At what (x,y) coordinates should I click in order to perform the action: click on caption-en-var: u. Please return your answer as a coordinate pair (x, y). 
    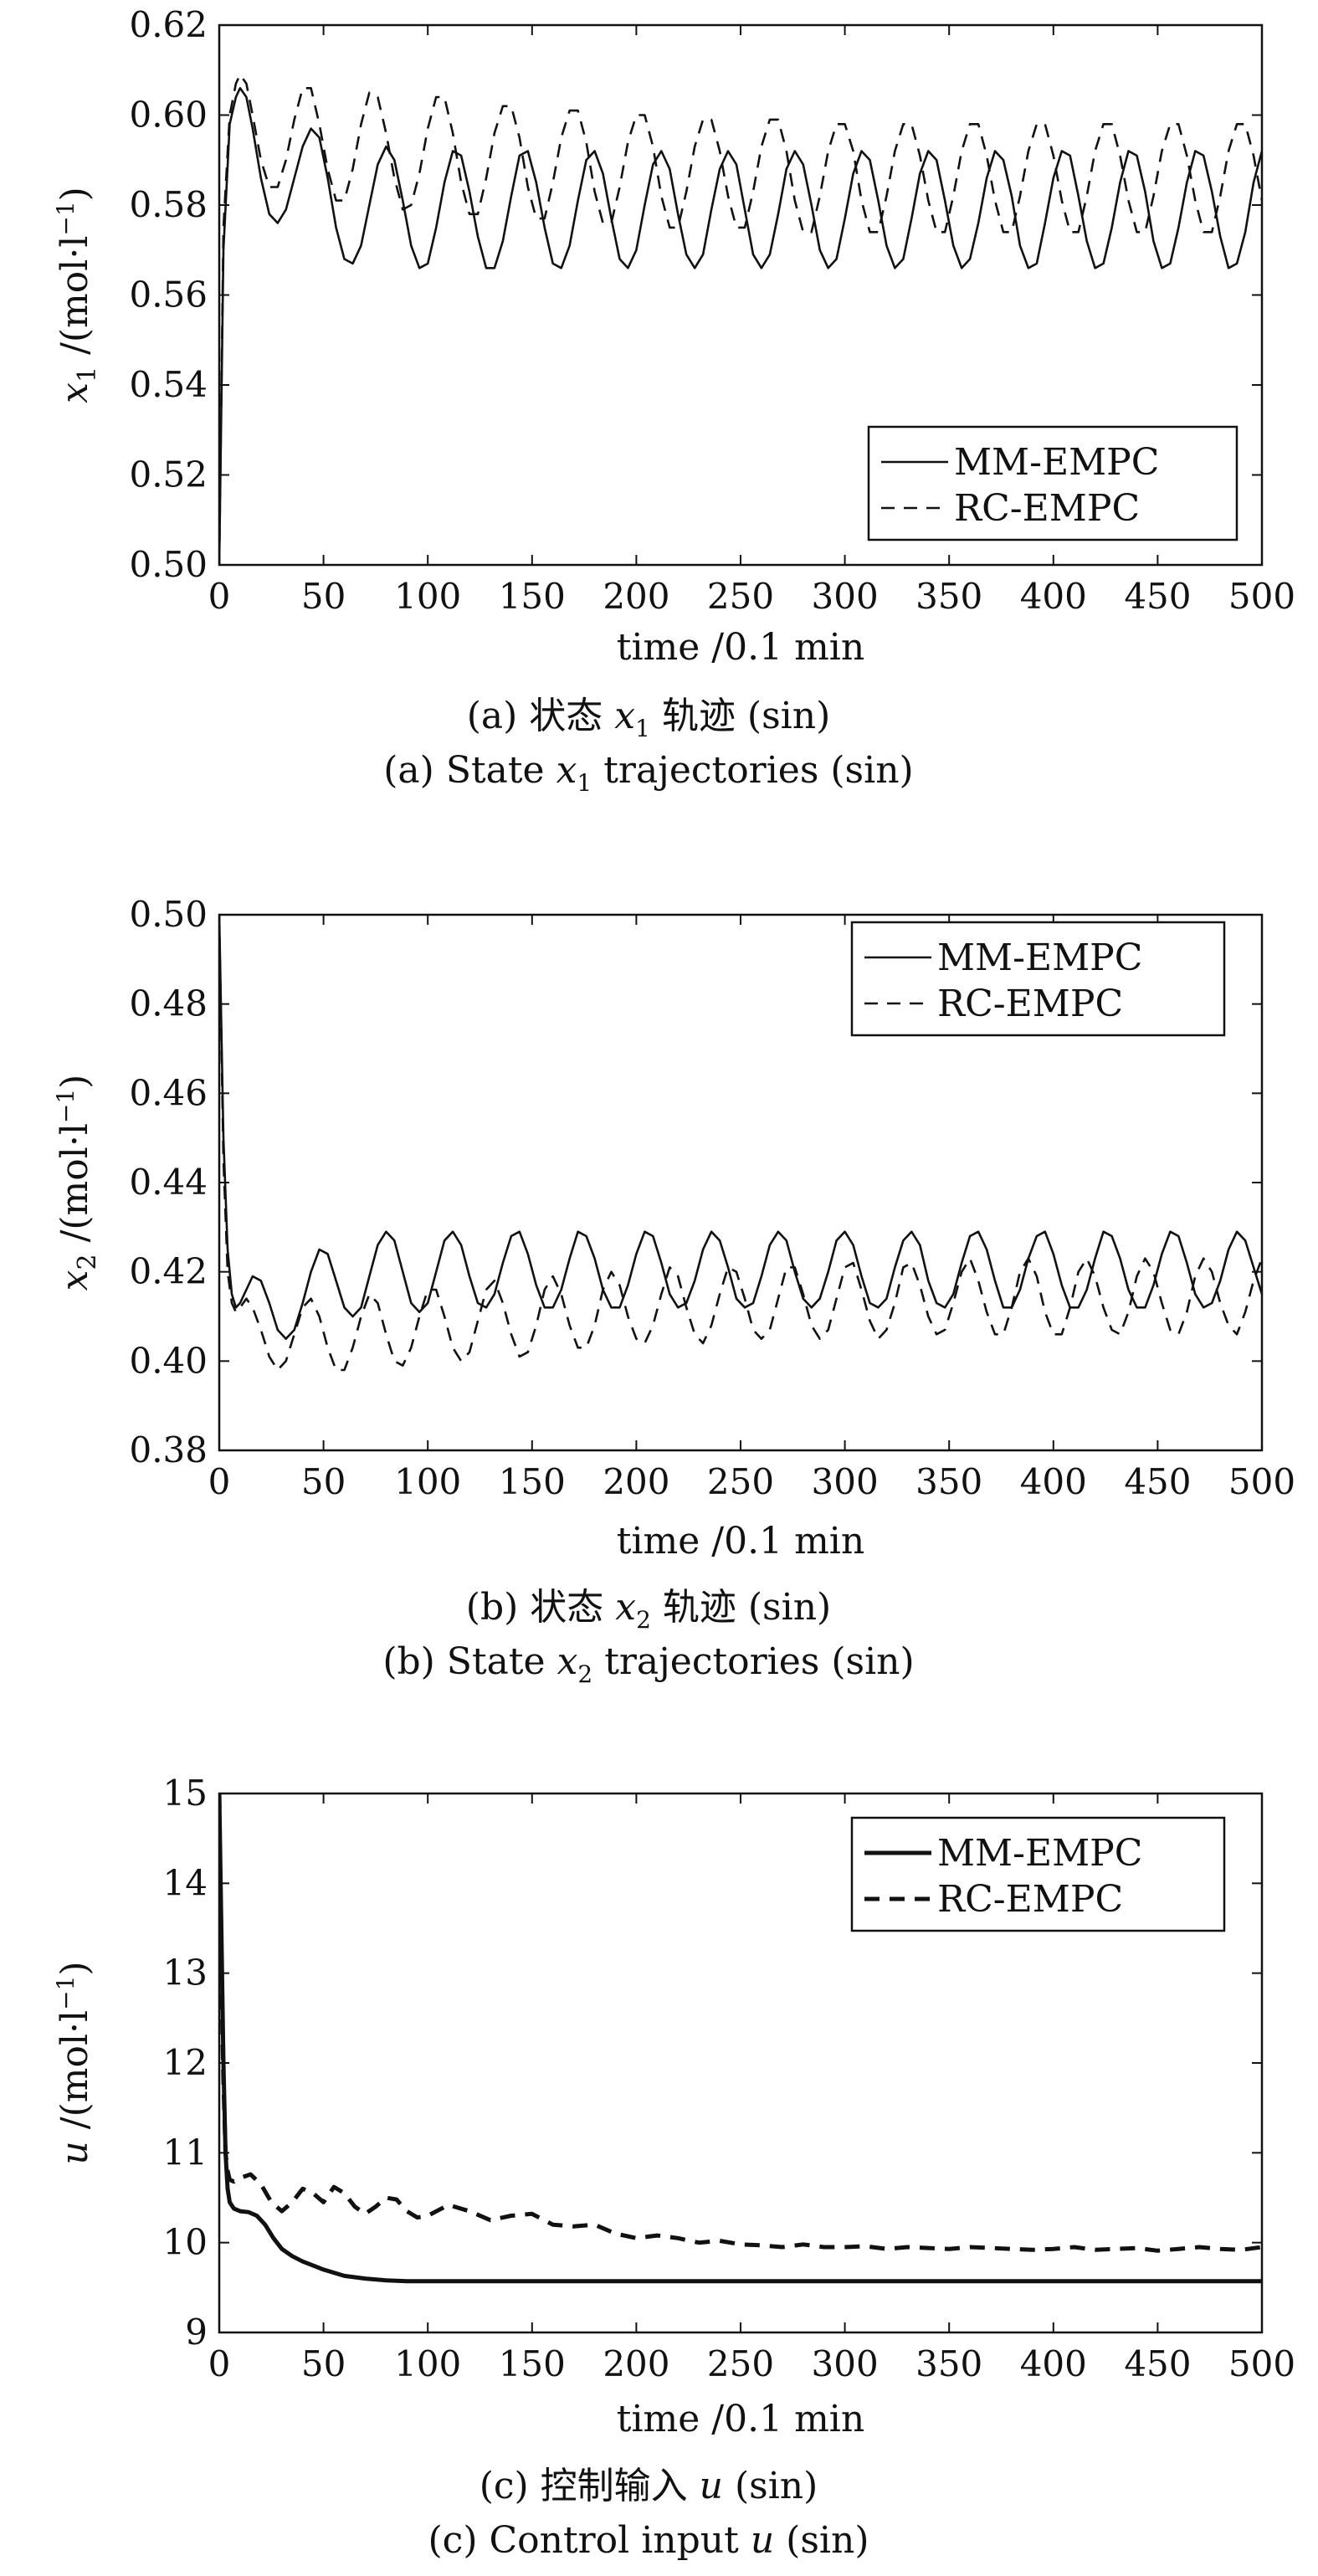
    Looking at the image, I should click on (762, 2540).